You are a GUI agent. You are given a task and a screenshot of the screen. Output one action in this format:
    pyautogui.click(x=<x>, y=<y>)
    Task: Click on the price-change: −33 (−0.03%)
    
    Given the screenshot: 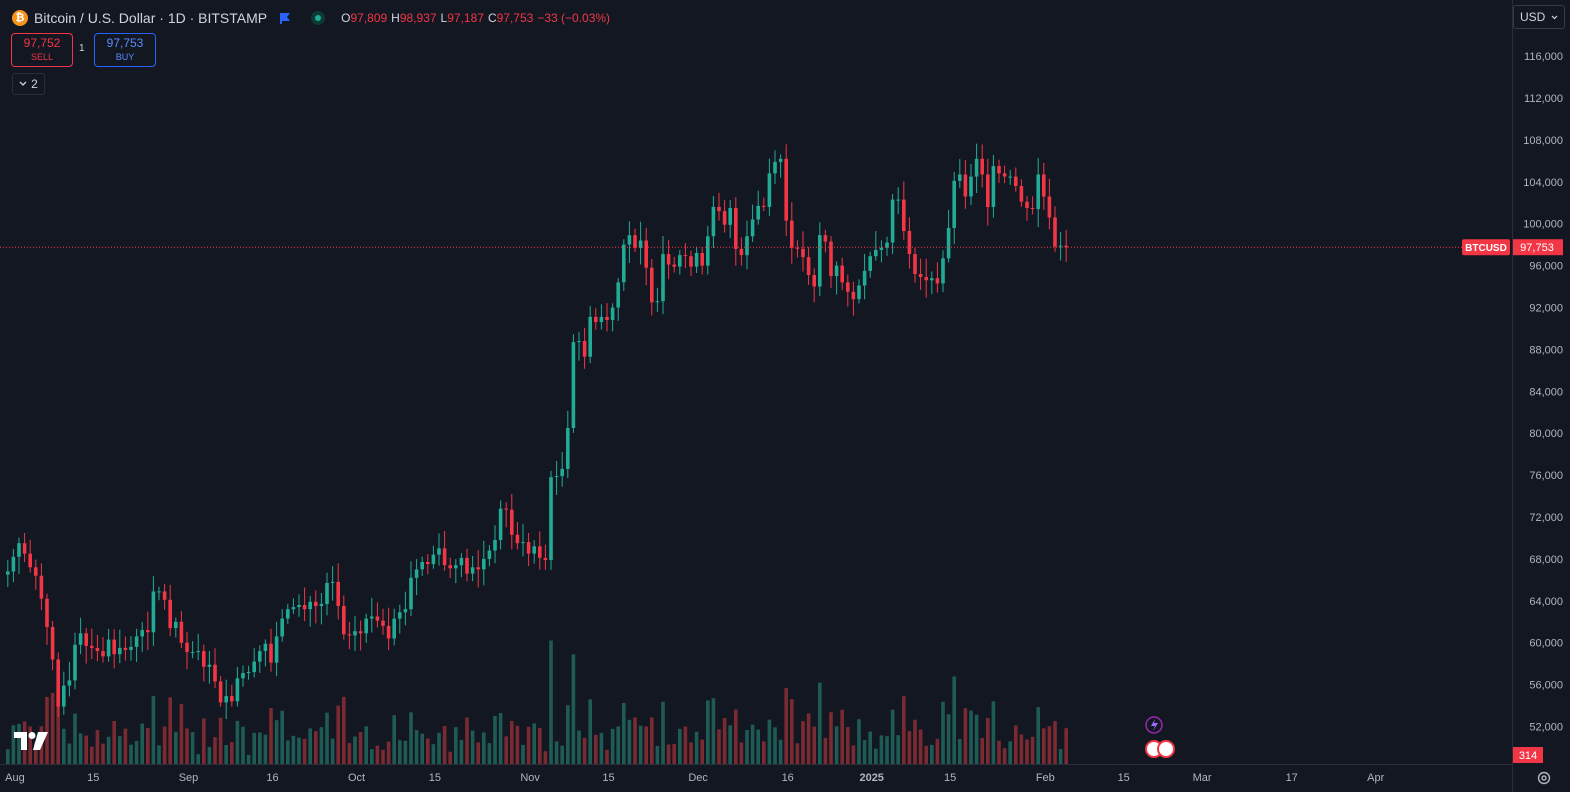 What is the action you would take?
    pyautogui.click(x=574, y=18)
    